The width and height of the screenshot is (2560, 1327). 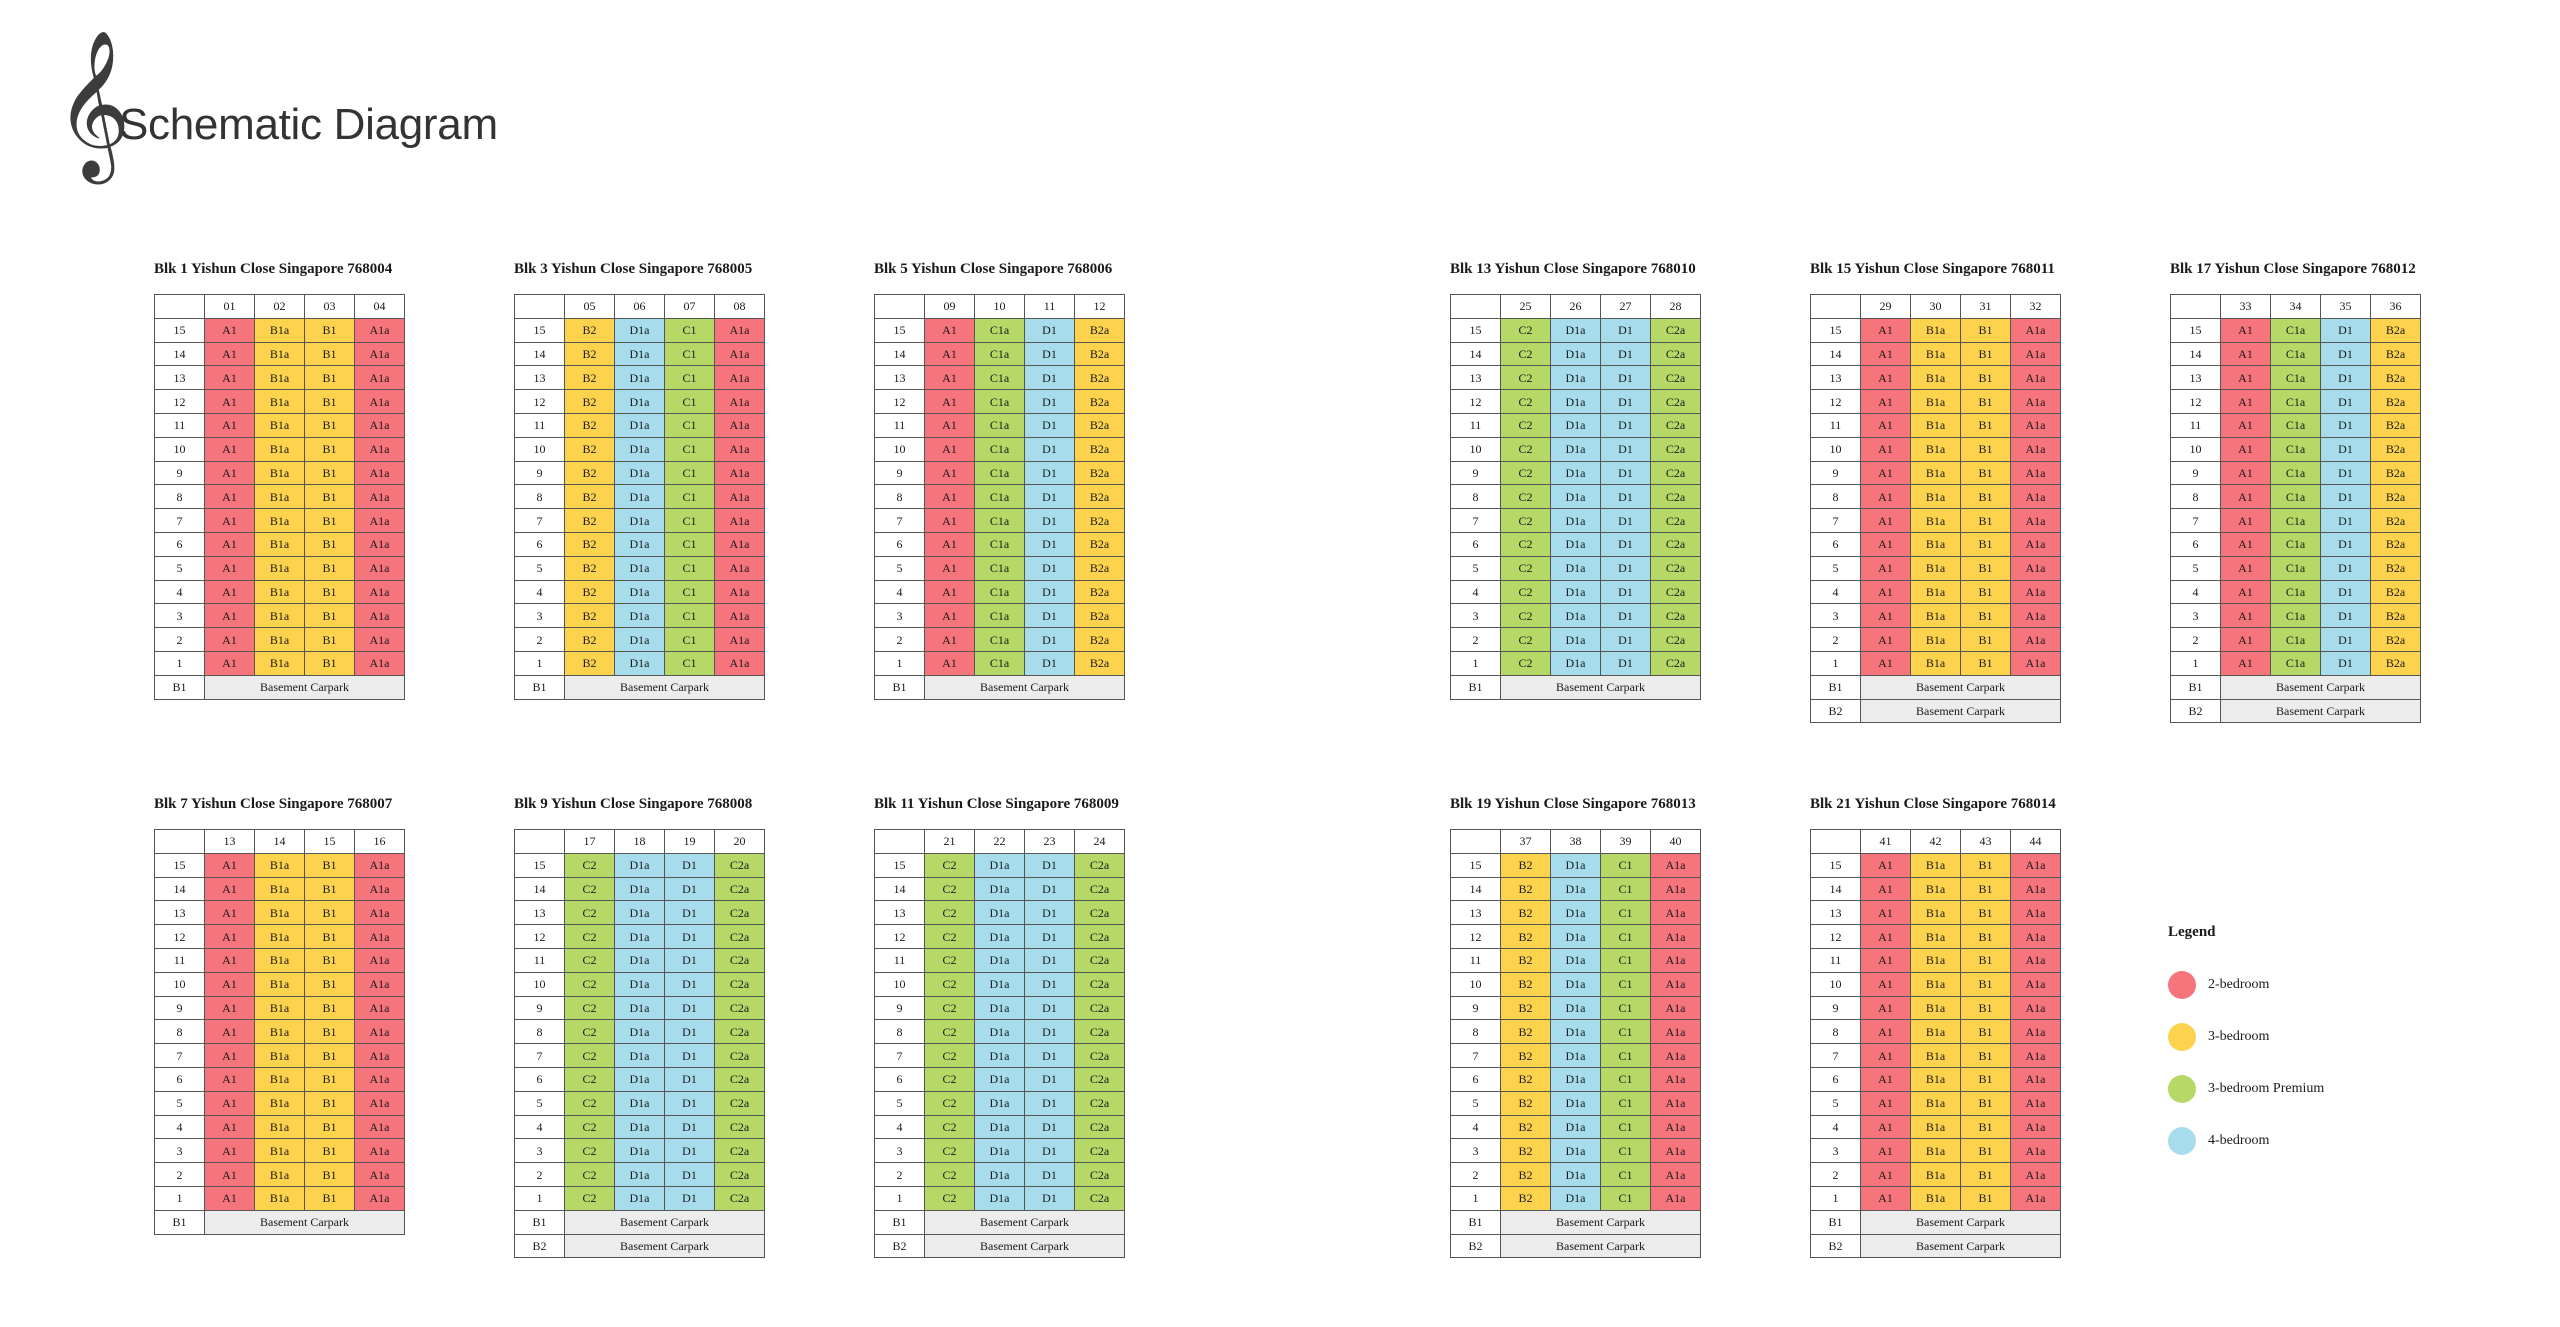 What do you see at coordinates (1675, 841) in the screenshot?
I see `unit-number: 40` at bounding box center [1675, 841].